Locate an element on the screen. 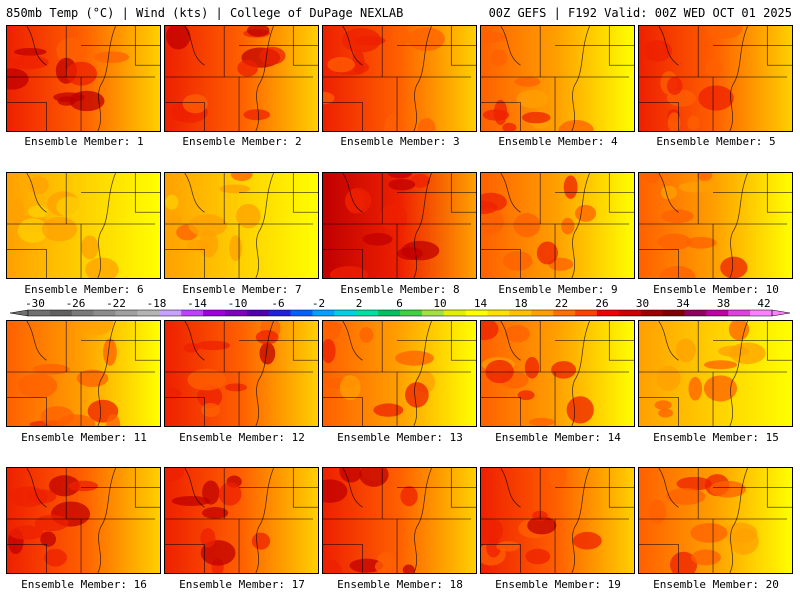 This screenshot has height=600, width=800. colorbar-tick-label: 30 is located at coordinates (642, 303).